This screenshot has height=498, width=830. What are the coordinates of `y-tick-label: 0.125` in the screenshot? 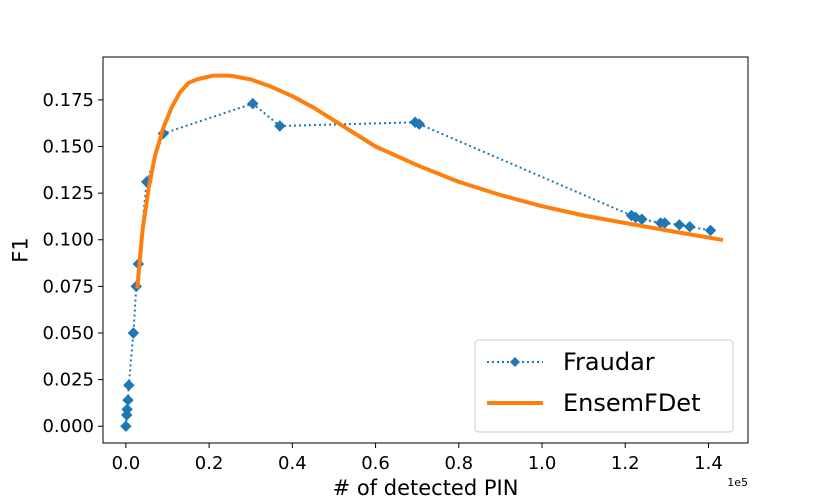 It's located at (68, 193).